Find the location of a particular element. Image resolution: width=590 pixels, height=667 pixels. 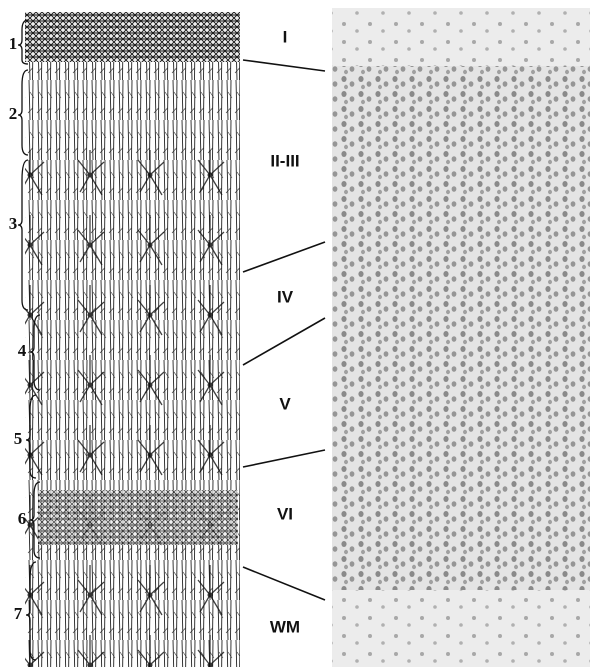

layer-label: IV is located at coordinates (285, 296).